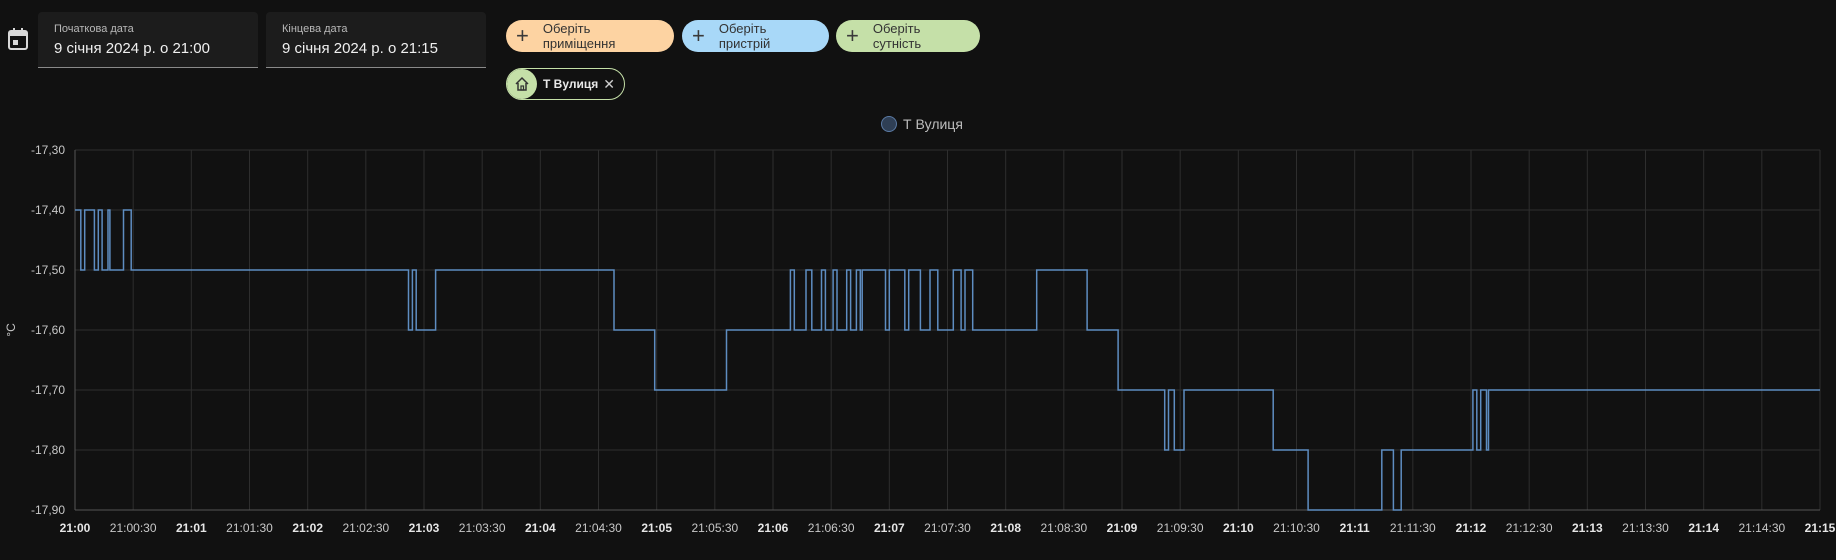 The image size is (1836, 560). I want to click on x-tick-label: 21:00, so click(75, 528).